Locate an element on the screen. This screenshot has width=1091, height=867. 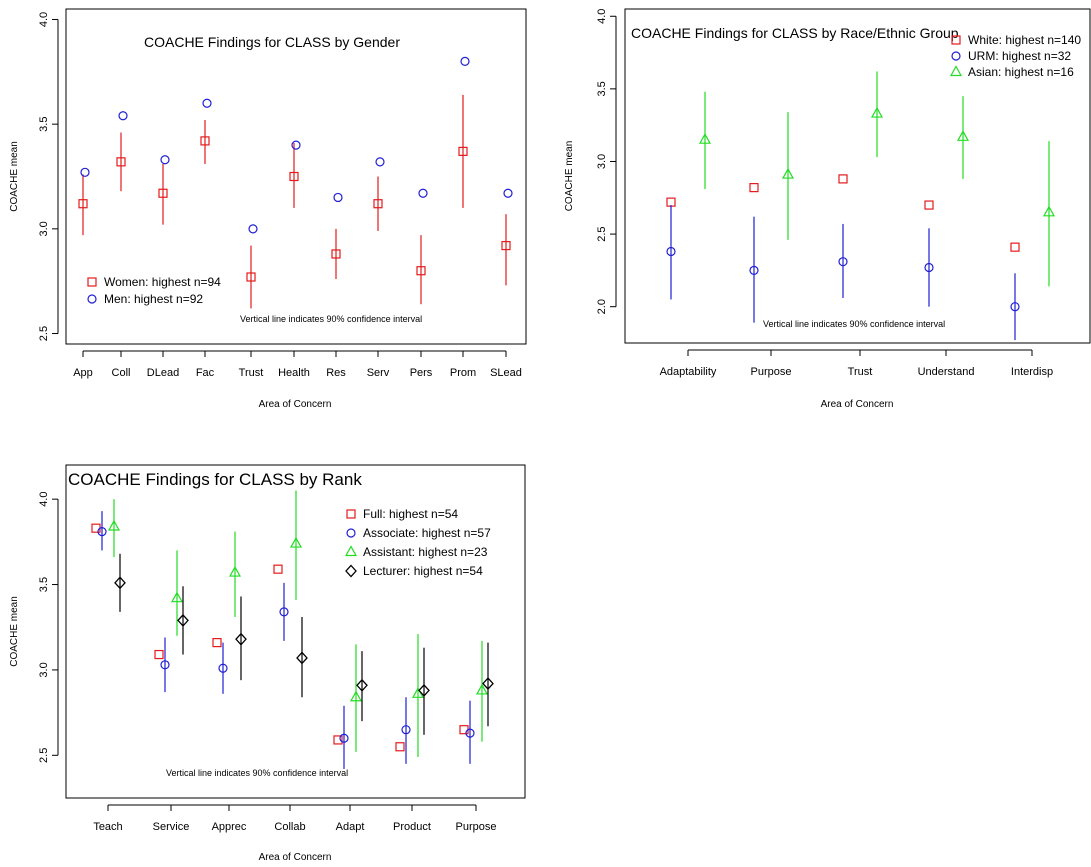
x-tick-label: Product is located at coordinates (412, 827).